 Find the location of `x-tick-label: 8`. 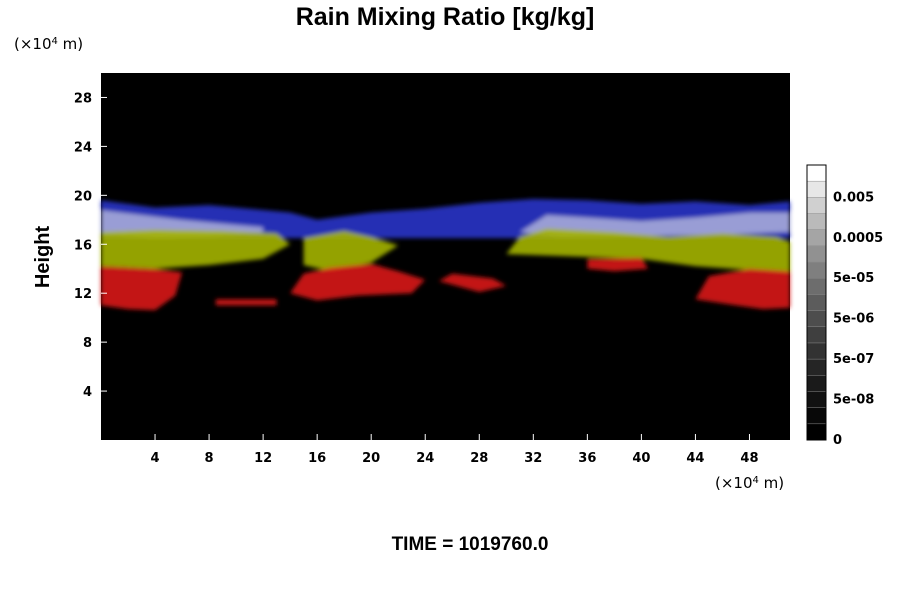

x-tick-label: 8 is located at coordinates (209, 458).